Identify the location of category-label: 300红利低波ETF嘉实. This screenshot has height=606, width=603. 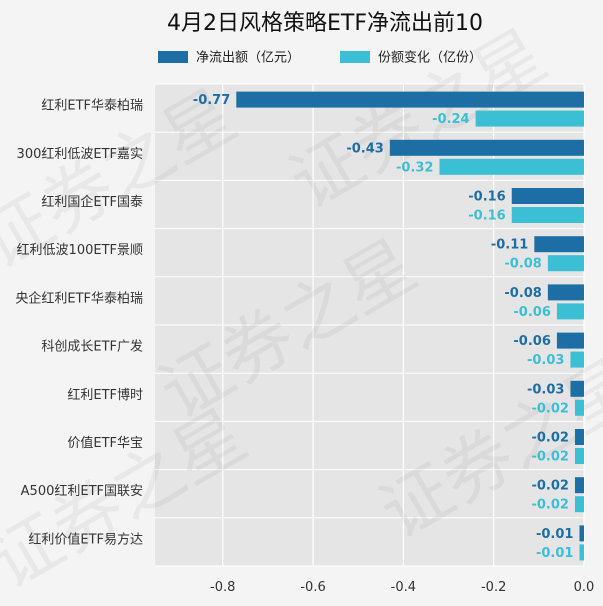
(80, 154).